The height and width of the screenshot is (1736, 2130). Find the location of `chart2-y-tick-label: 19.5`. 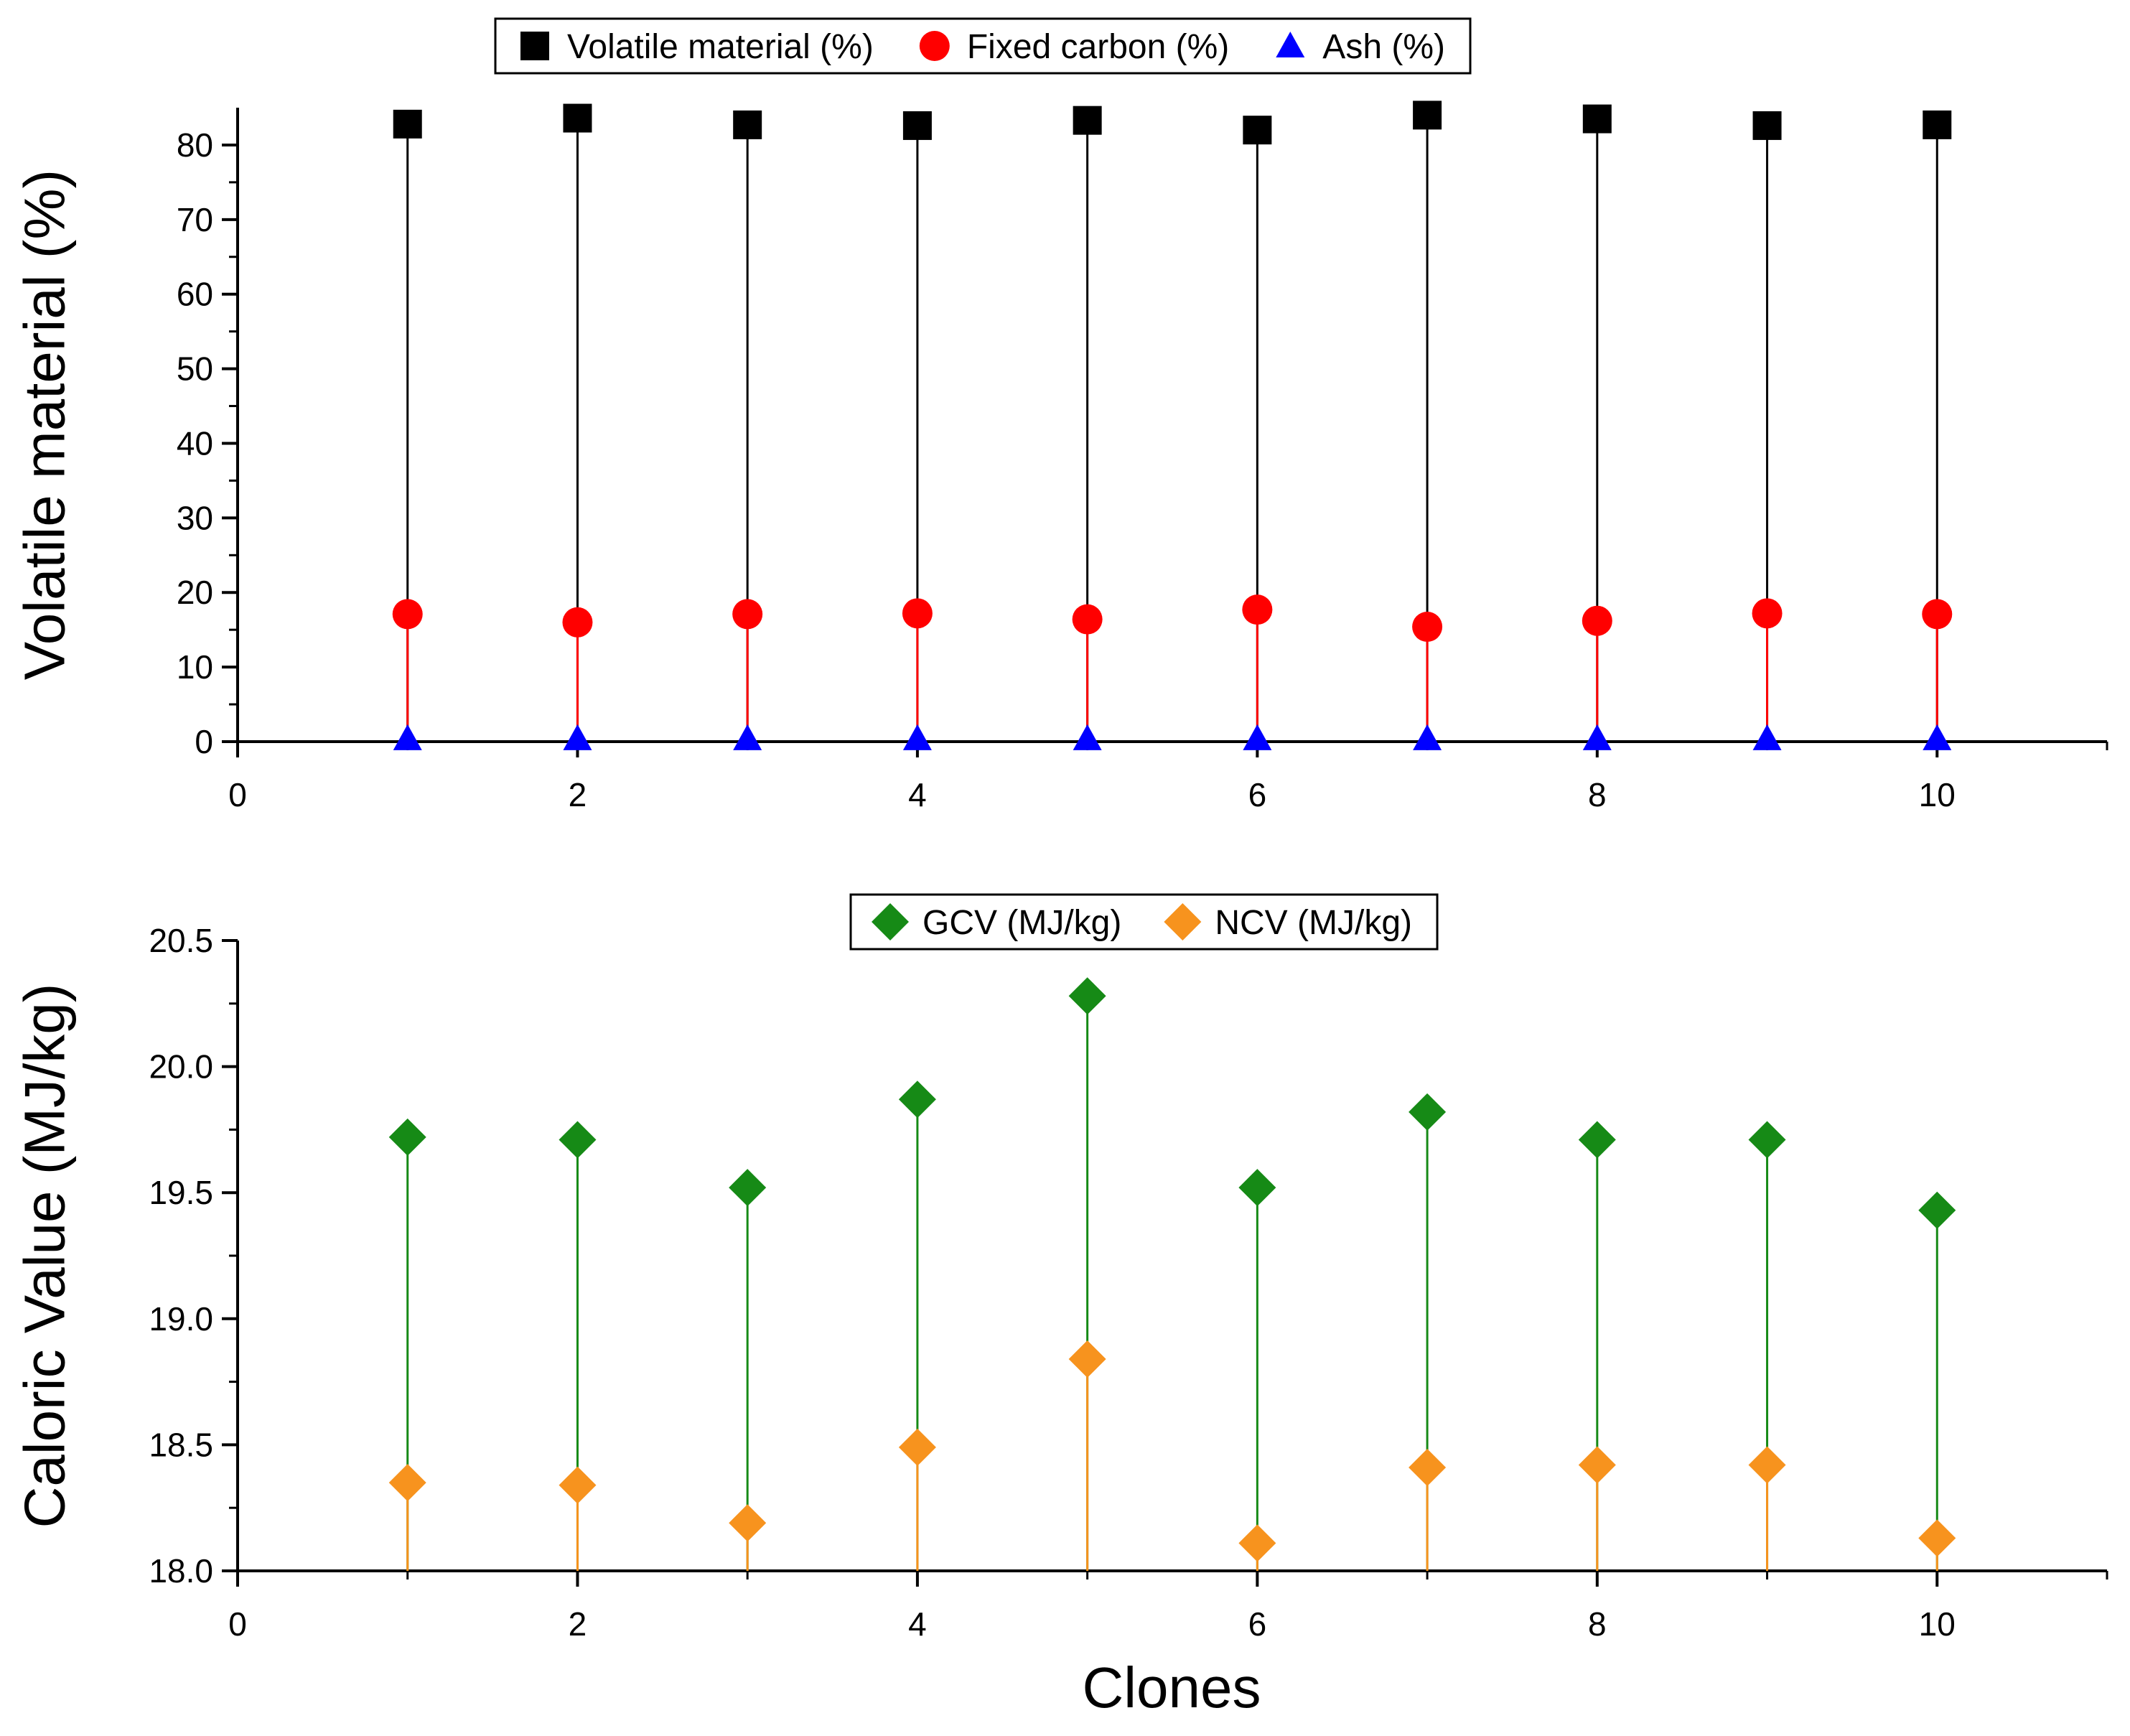

chart2-y-tick-label: 19.5 is located at coordinates (181, 1192).